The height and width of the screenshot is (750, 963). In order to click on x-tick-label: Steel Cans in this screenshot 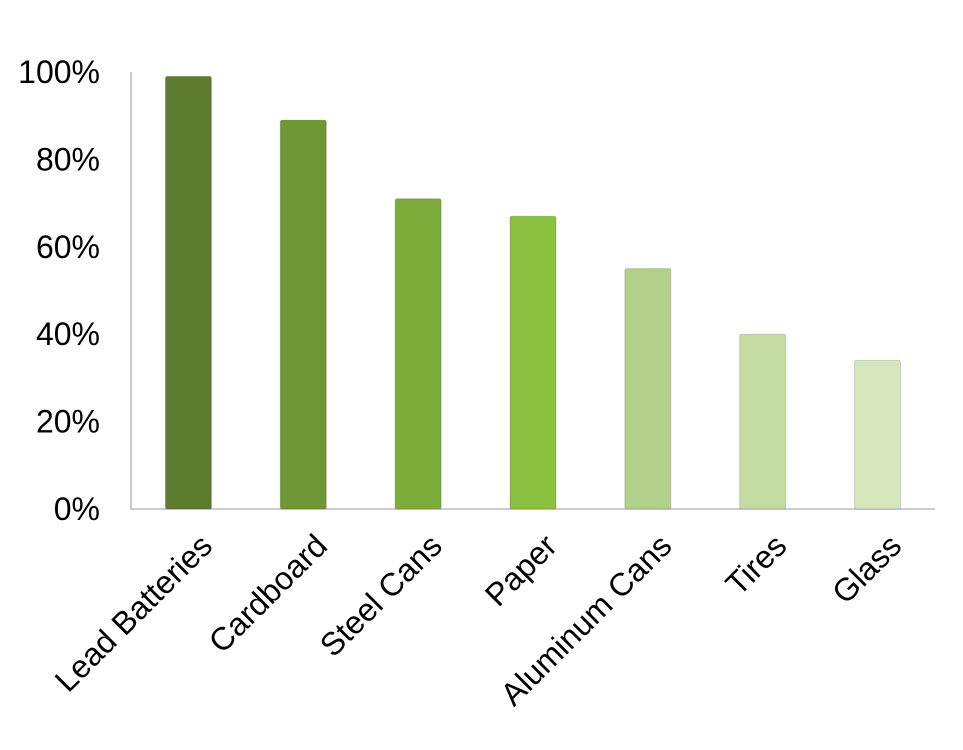, I will do `click(381, 595)`.